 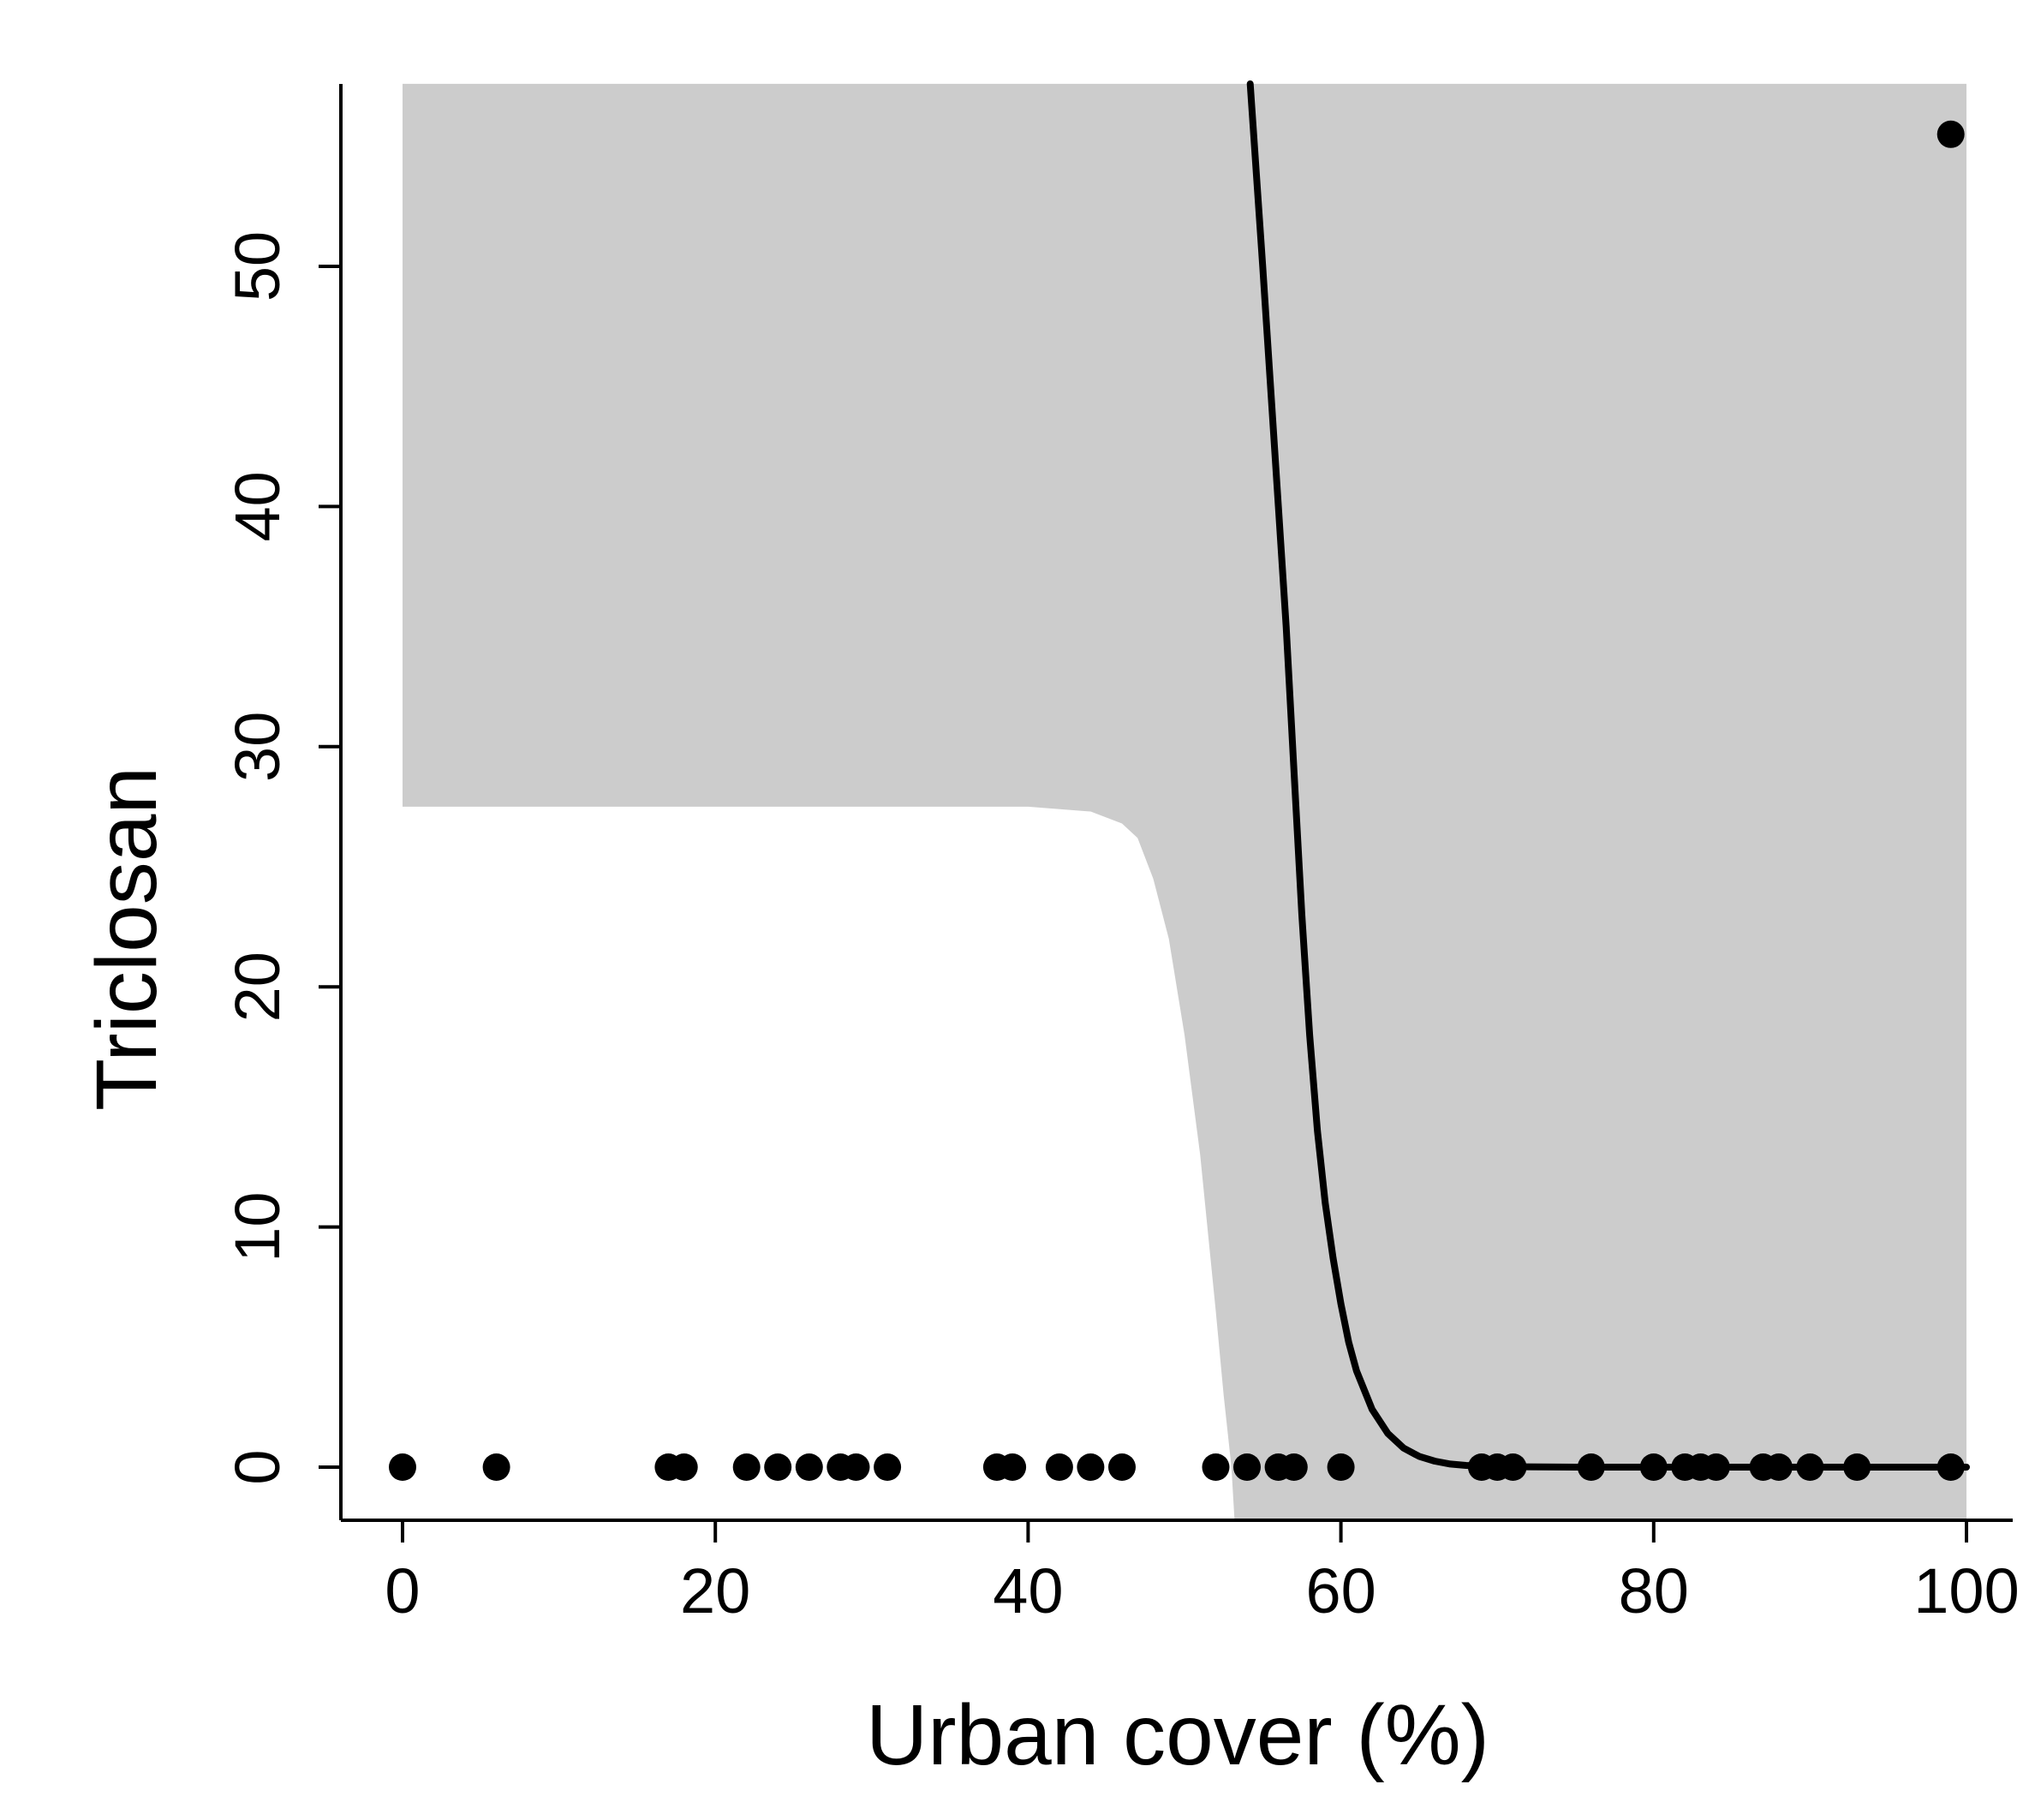 I want to click on y-axis-title: Triclosan, so click(x=127, y=939).